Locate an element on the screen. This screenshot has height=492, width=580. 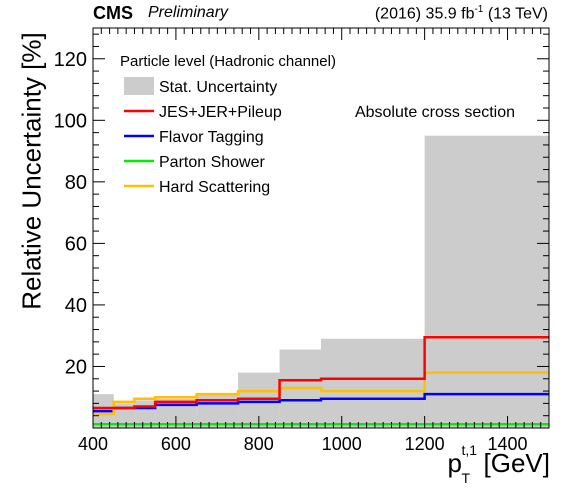
y-tick-label: 60 is located at coordinates (76, 244).